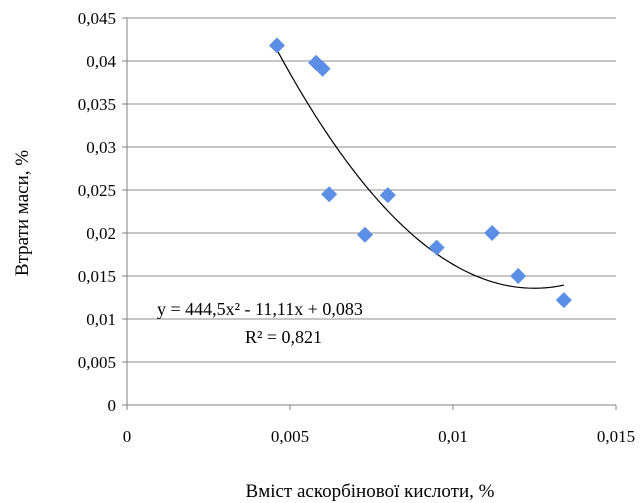 Image resolution: width=640 pixels, height=503 pixels. I want to click on x-tick-label: 0,015, so click(616, 436).